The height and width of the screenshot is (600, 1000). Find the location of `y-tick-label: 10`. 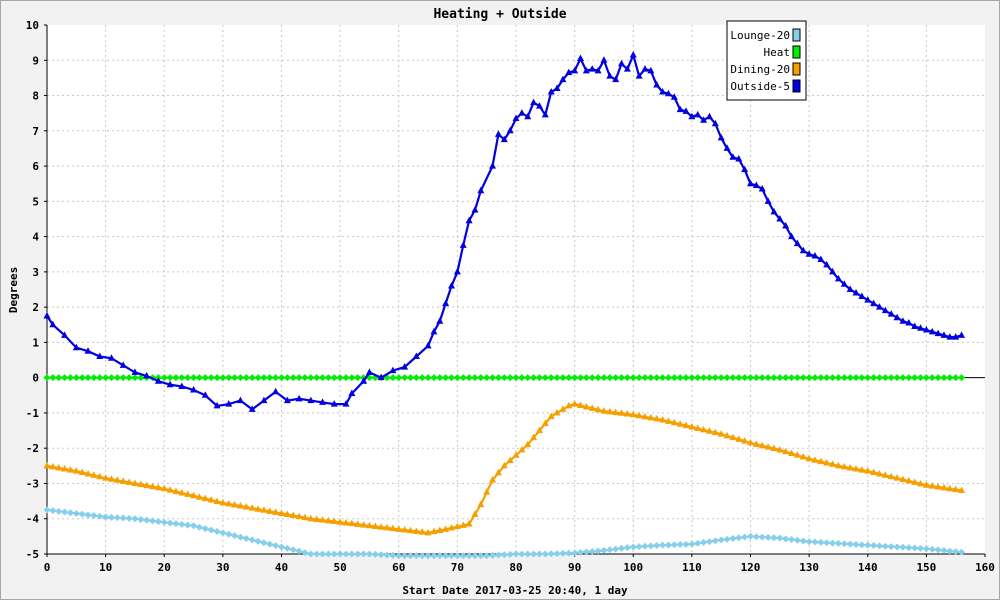

y-tick-label: 10 is located at coordinates (32, 25).